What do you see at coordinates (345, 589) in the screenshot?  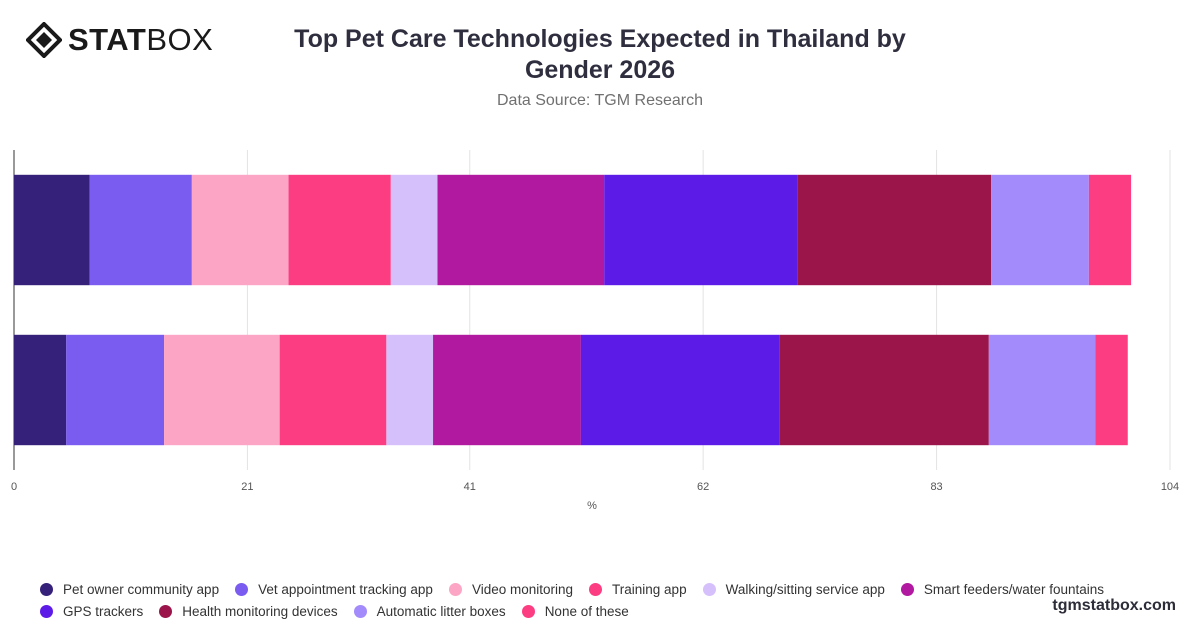 I see `legend-label: Vet appointment tracking app` at bounding box center [345, 589].